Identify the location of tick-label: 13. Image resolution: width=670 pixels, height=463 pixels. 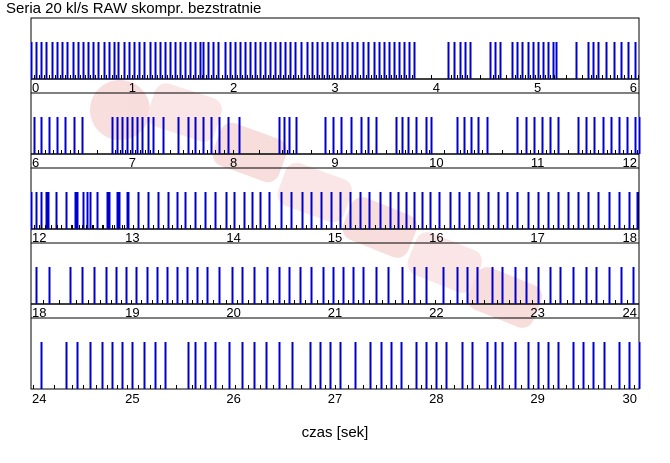
(132, 237).